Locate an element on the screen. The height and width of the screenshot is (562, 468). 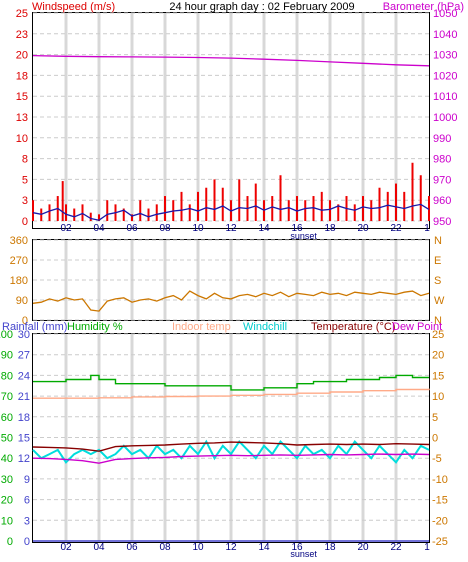
humidity-tick-label: 10 is located at coordinates (7, 521).